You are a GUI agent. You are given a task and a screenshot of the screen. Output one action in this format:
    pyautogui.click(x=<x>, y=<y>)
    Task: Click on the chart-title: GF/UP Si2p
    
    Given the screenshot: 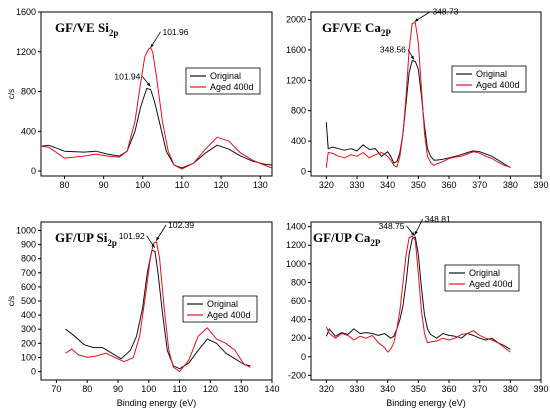 What is the action you would take?
    pyautogui.click(x=86, y=239)
    